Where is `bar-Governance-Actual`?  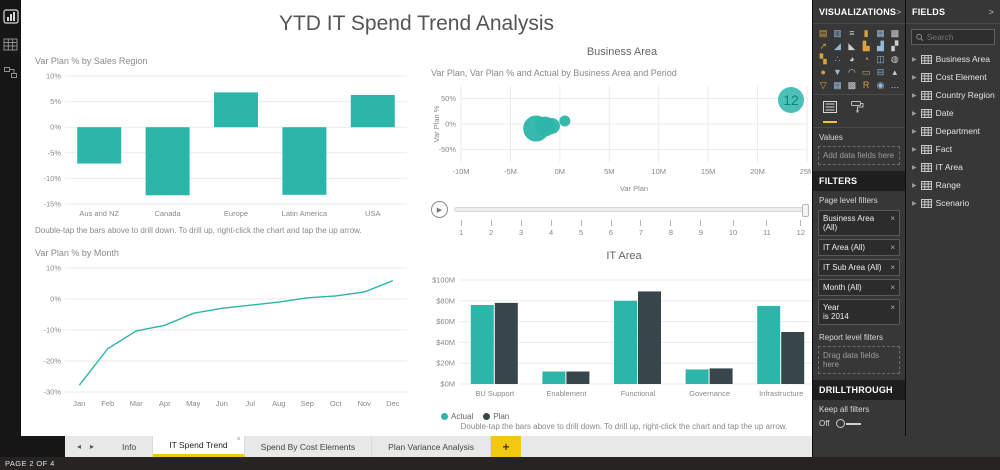
bar-Governance-Actual is located at coordinates (697, 376).